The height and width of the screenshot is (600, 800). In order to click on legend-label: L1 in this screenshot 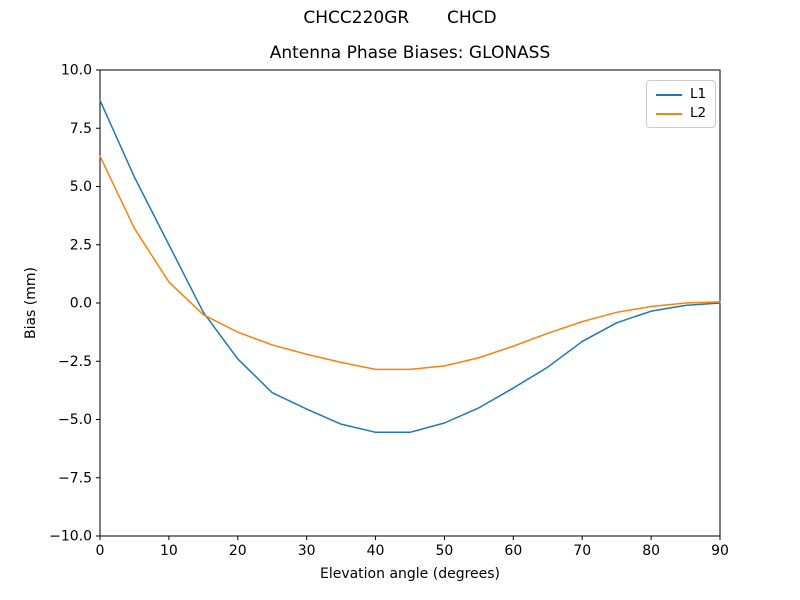, I will do `click(698, 94)`.